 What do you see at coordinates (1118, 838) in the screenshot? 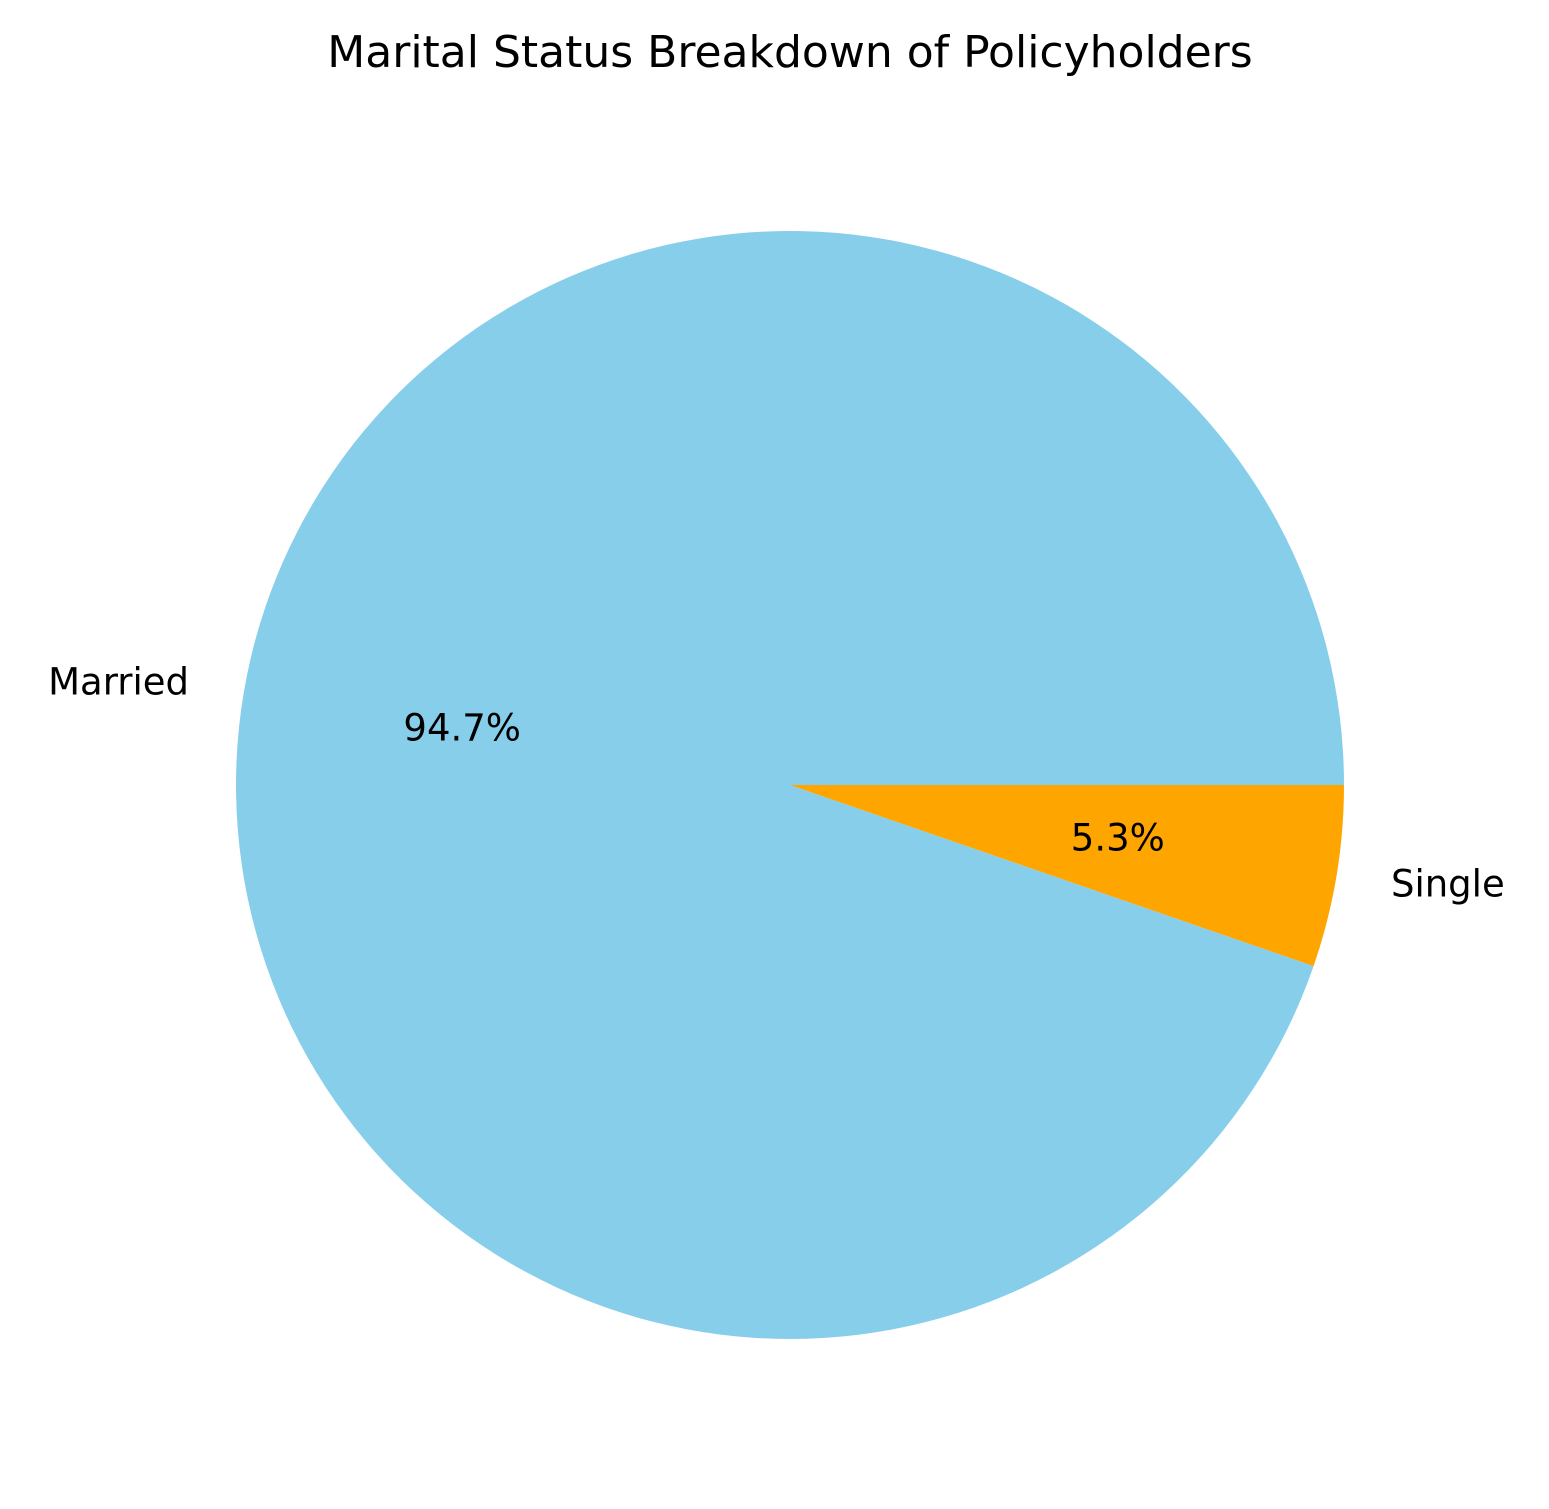
I see `pct-label-single: 5.3%` at bounding box center [1118, 838].